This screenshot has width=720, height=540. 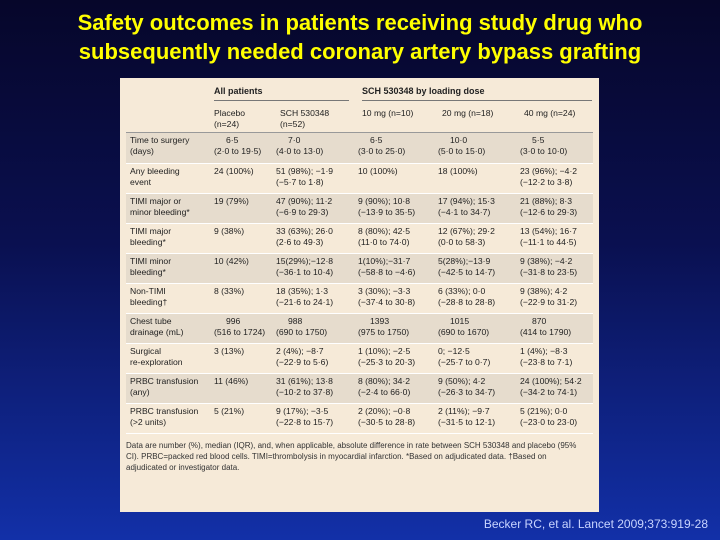 What do you see at coordinates (243, 238) in the screenshot?
I see `table-cell: 9 (38%)` at bounding box center [243, 238].